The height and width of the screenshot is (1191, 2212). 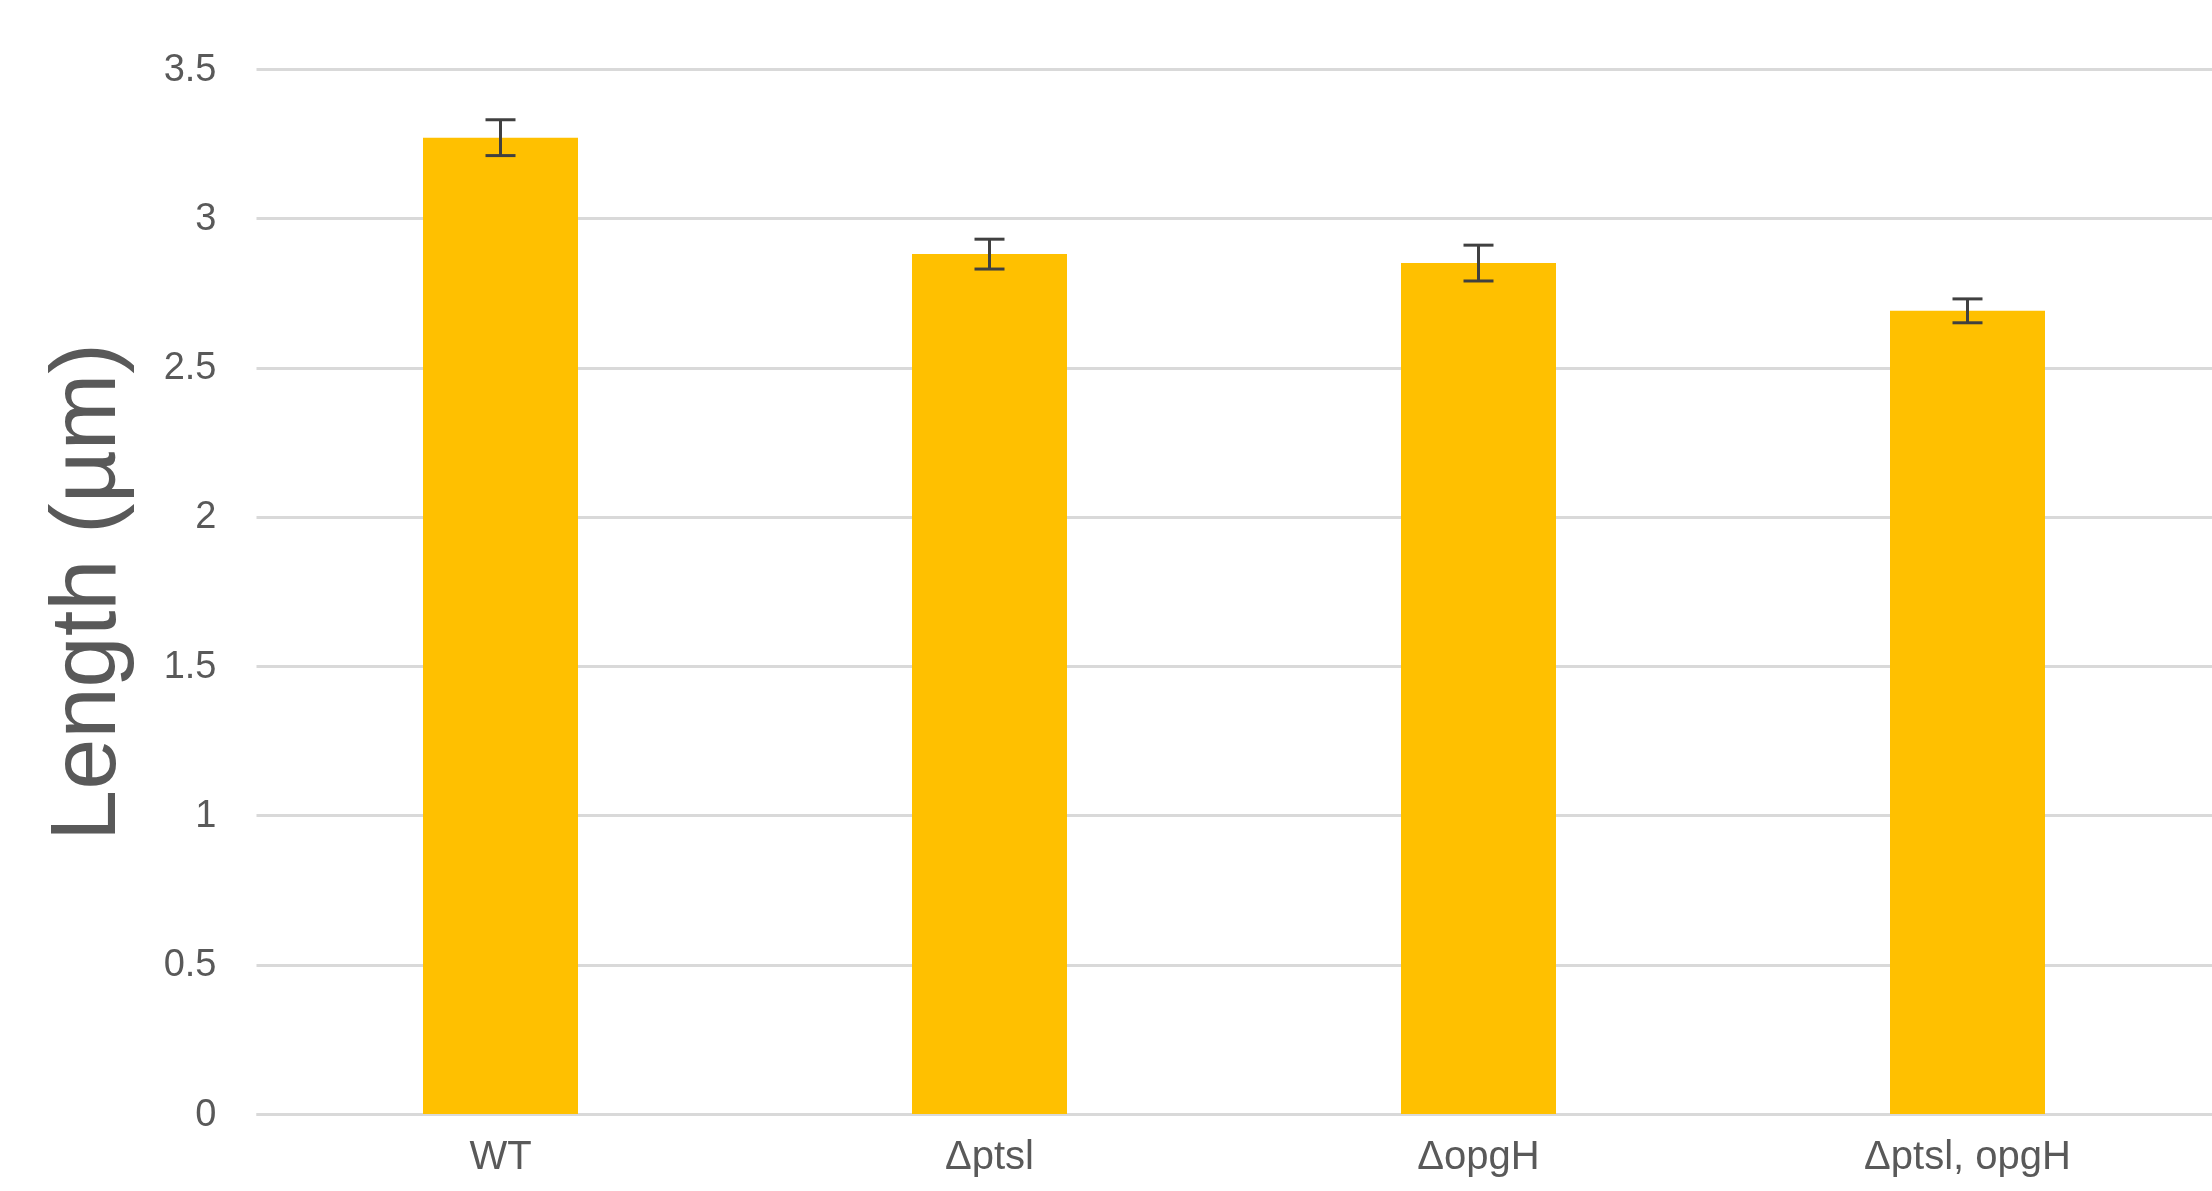 I want to click on y-tick-label: 2.5, so click(x=190, y=366).